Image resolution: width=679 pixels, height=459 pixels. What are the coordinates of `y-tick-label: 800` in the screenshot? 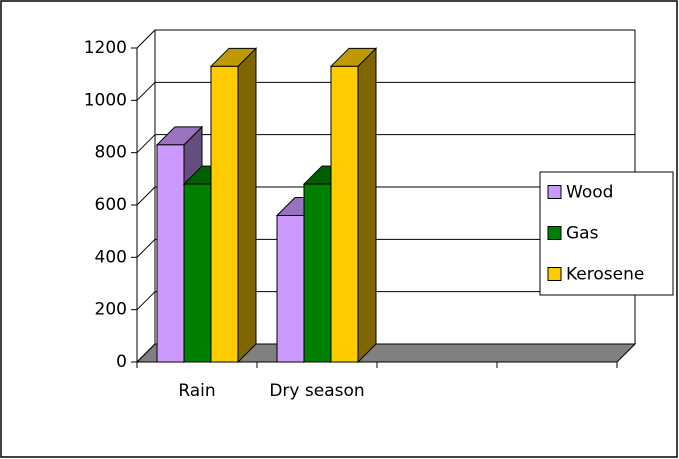 It's located at (111, 153).